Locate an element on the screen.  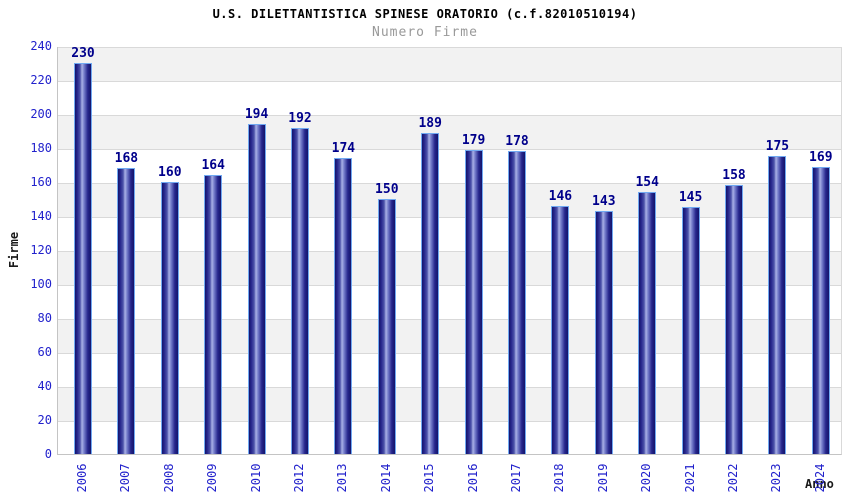
bar-2018 is located at coordinates (560, 330).